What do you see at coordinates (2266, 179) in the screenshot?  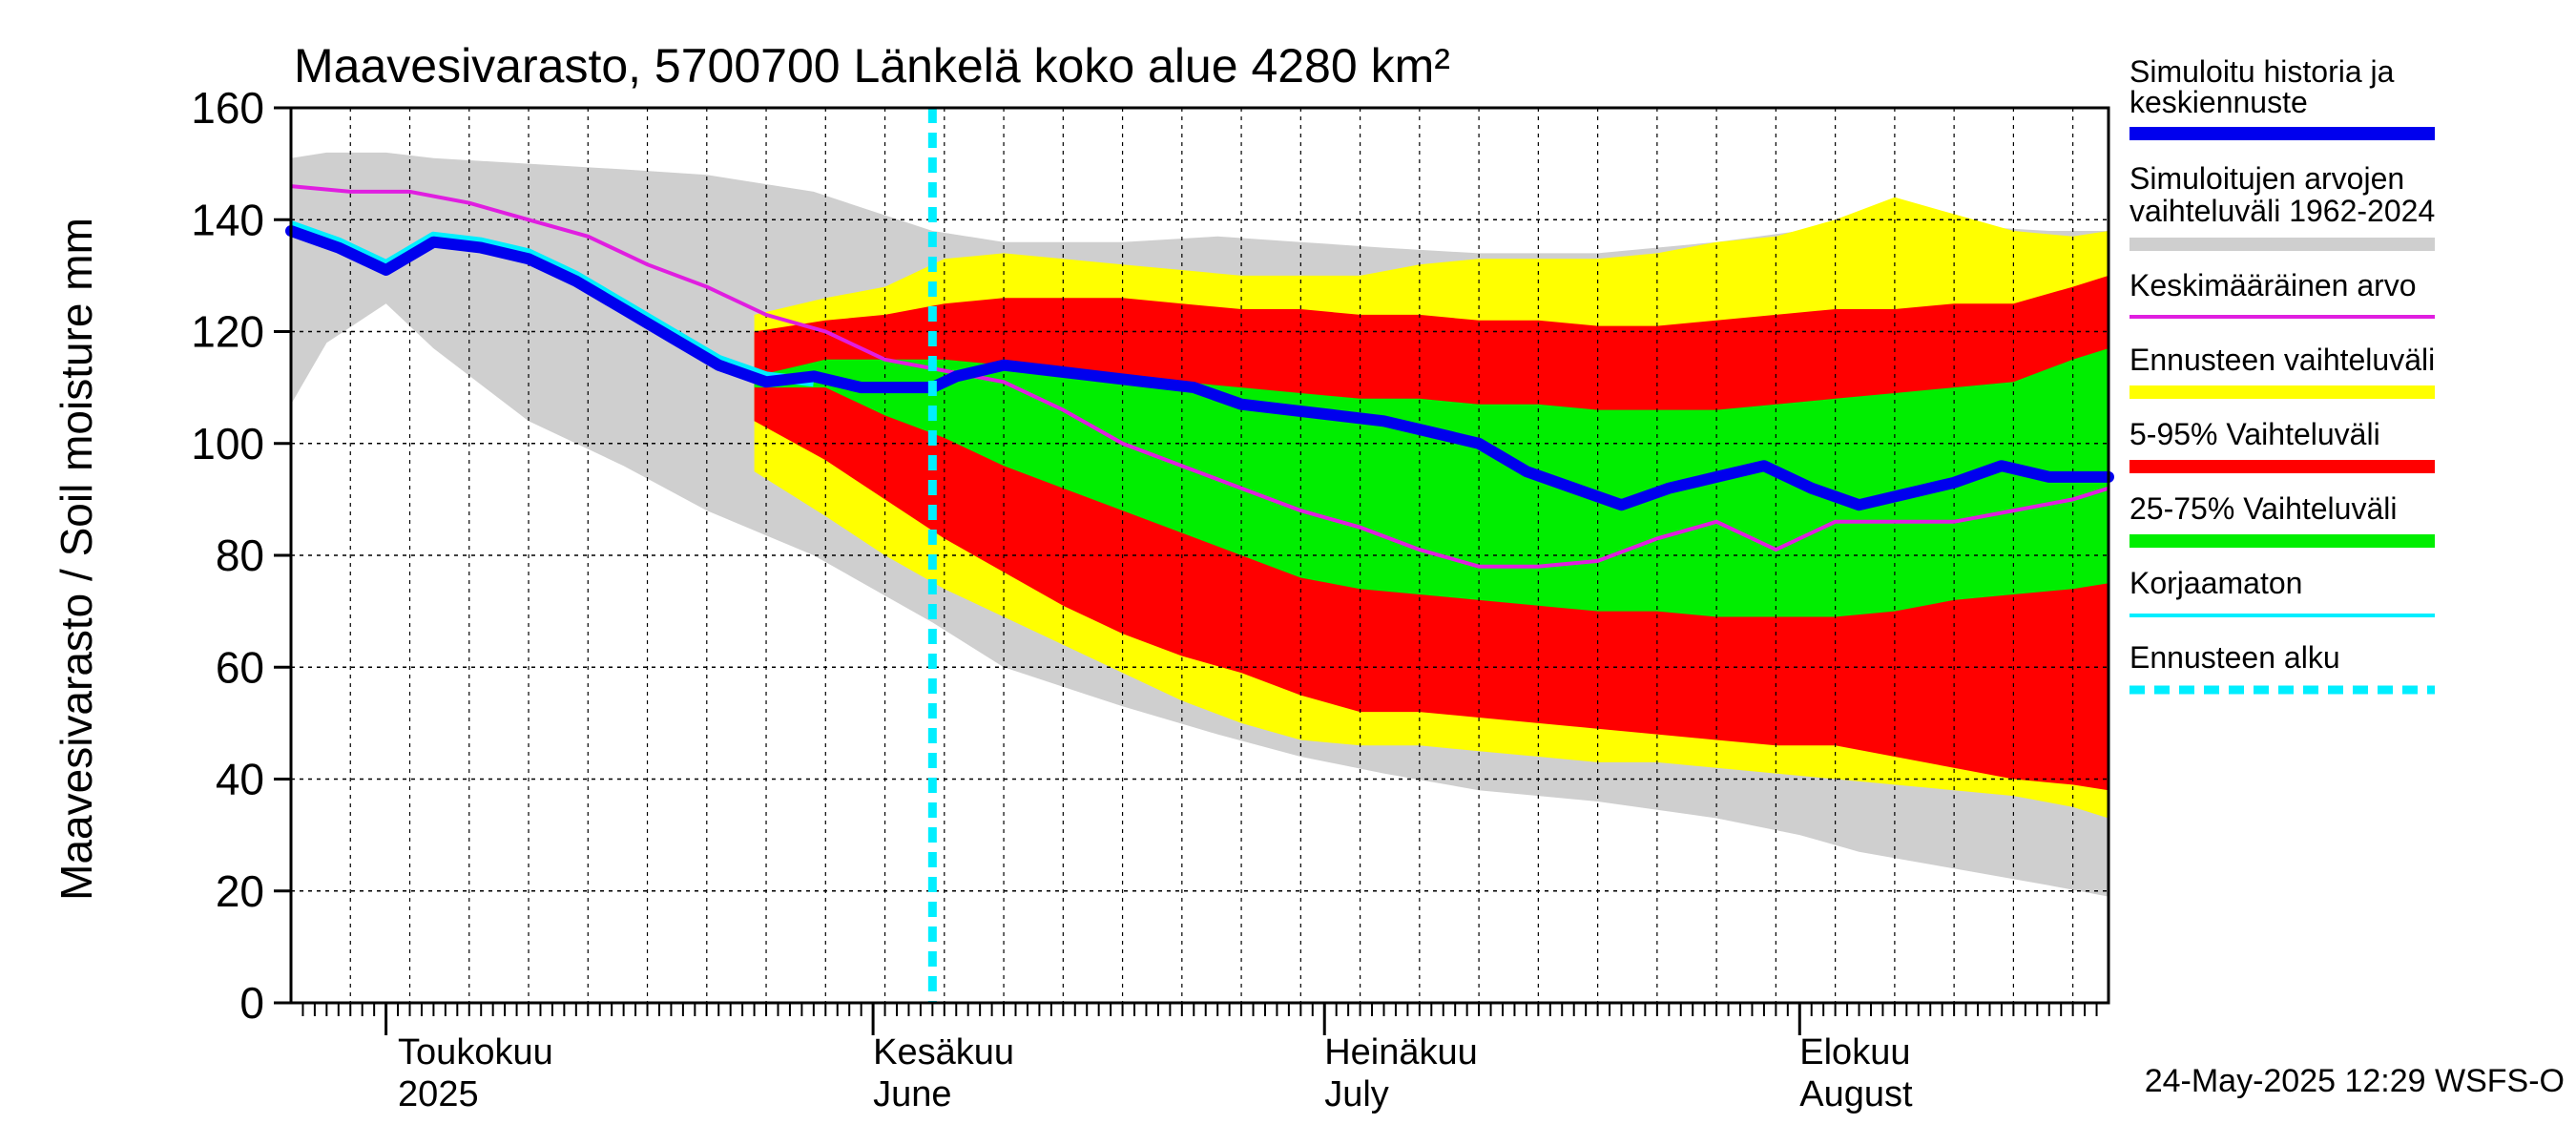 I see `legend-label: Simuloitujen arvojen` at bounding box center [2266, 179].